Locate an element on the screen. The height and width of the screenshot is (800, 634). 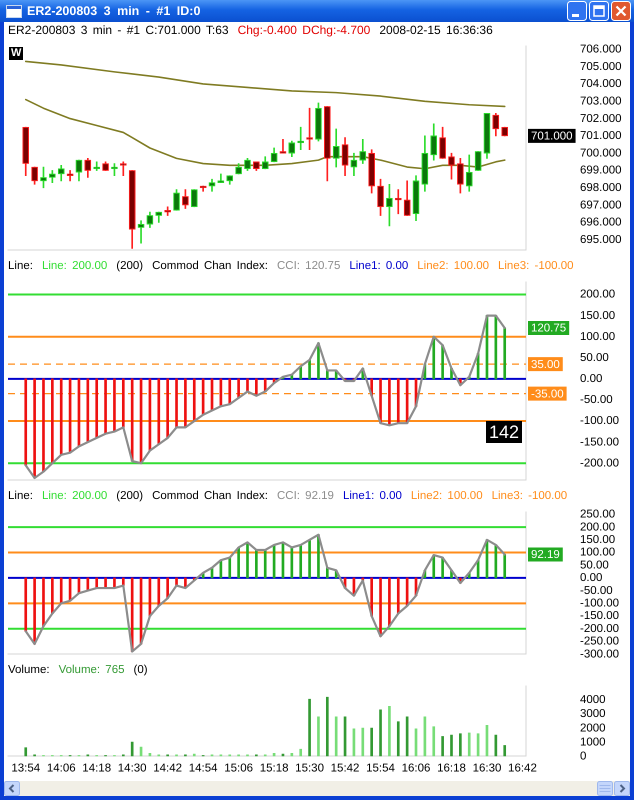
y-tick-label: 0 is located at coordinates (583, 756).